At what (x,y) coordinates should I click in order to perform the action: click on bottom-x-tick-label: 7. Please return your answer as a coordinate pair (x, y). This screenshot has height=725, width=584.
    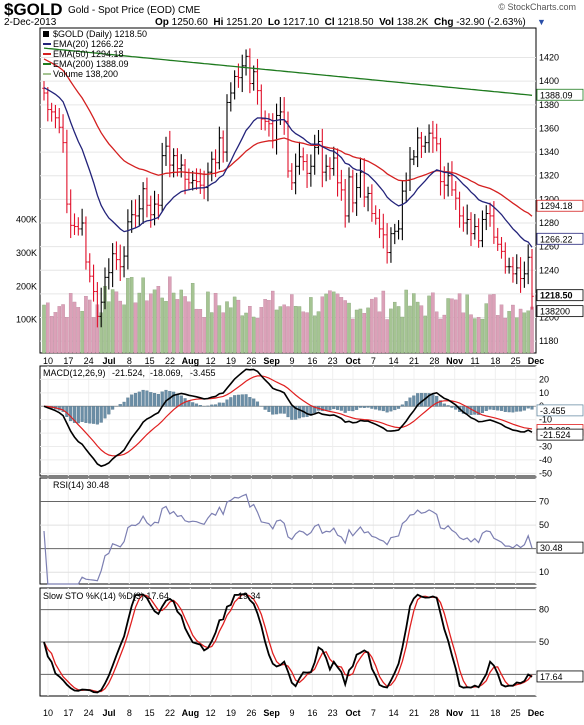
    Looking at the image, I should click on (373, 713).